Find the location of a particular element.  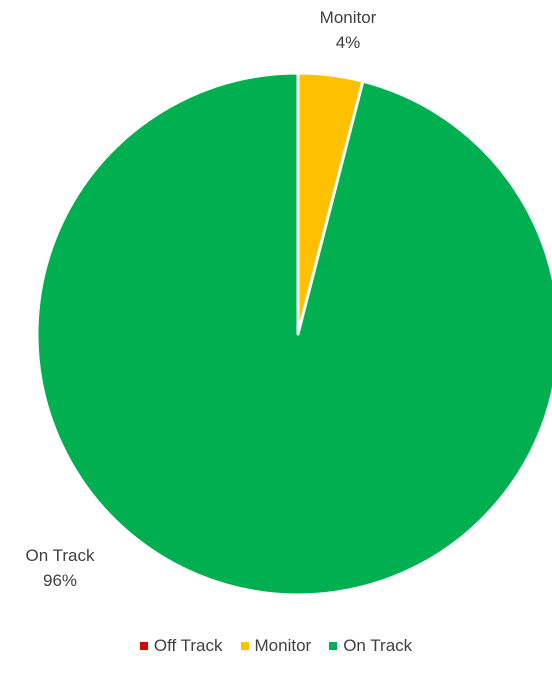

data-label-monitor: Monitor 4% is located at coordinates (348, 30).